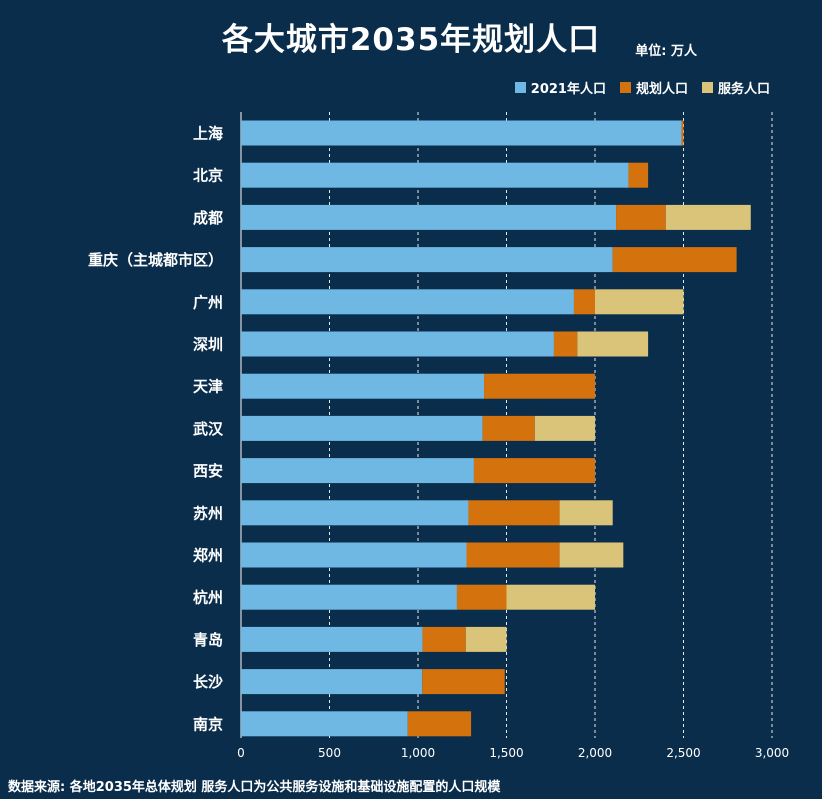 Image resolution: width=822 pixels, height=799 pixels. Describe the element at coordinates (208, 218) in the screenshot. I see `category-label-2: 成都` at that location.